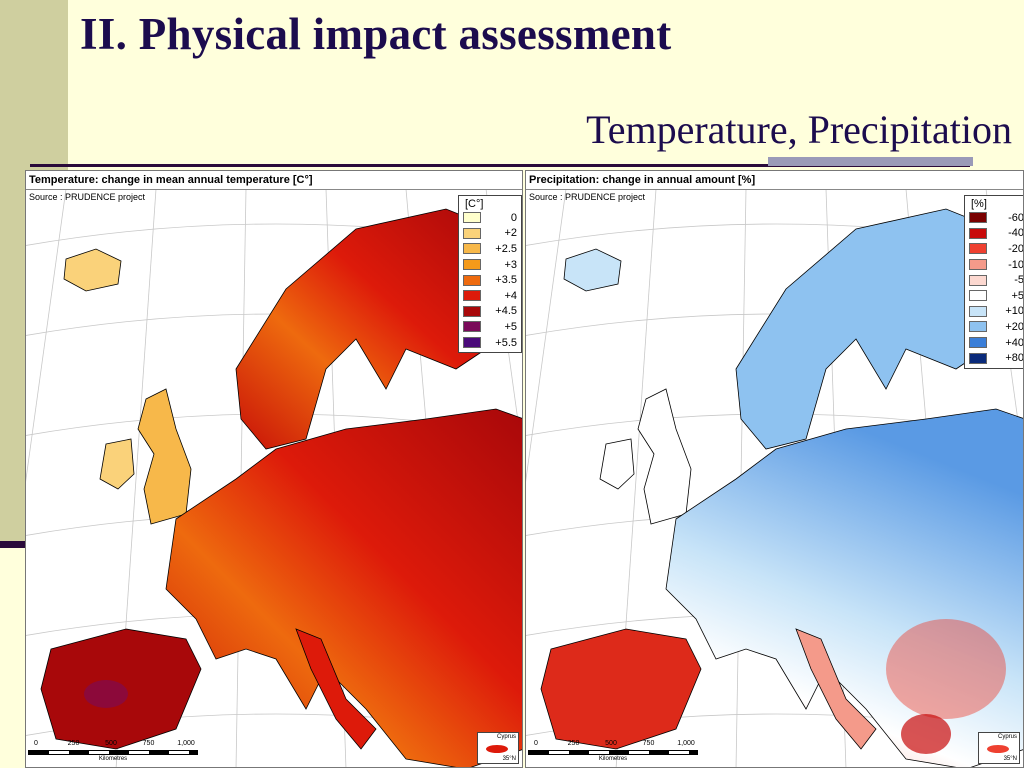 This screenshot has height=768, width=1024. What do you see at coordinates (996, 265) in the screenshot?
I see `legend-item: -10` at bounding box center [996, 265].